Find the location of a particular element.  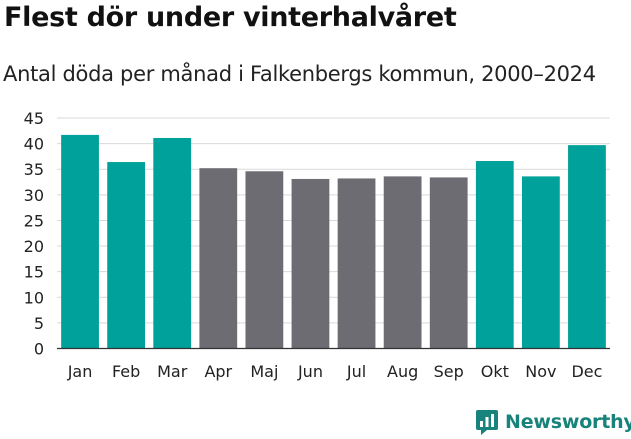

y-tick-label: 10 is located at coordinates (34, 297).